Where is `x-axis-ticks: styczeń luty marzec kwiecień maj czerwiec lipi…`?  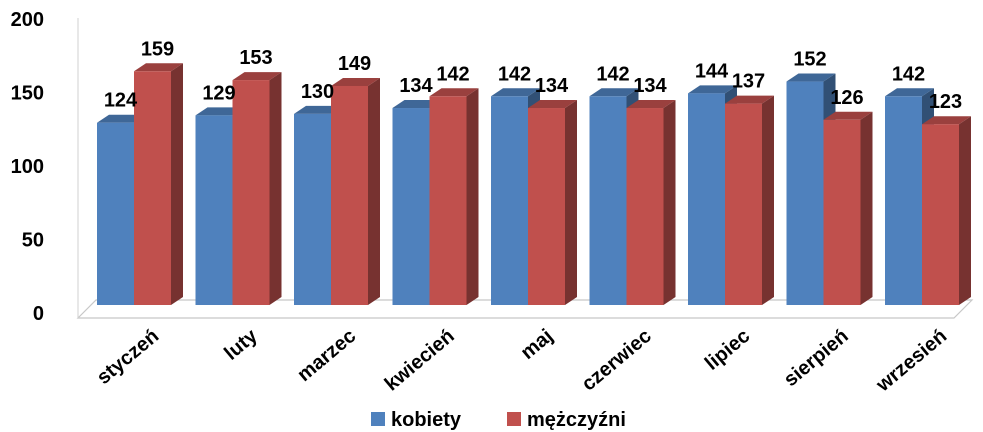
x-axis-ticks: styczeń luty marzec kwiecień maj czerwiec lipi… is located at coordinates (522, 360).